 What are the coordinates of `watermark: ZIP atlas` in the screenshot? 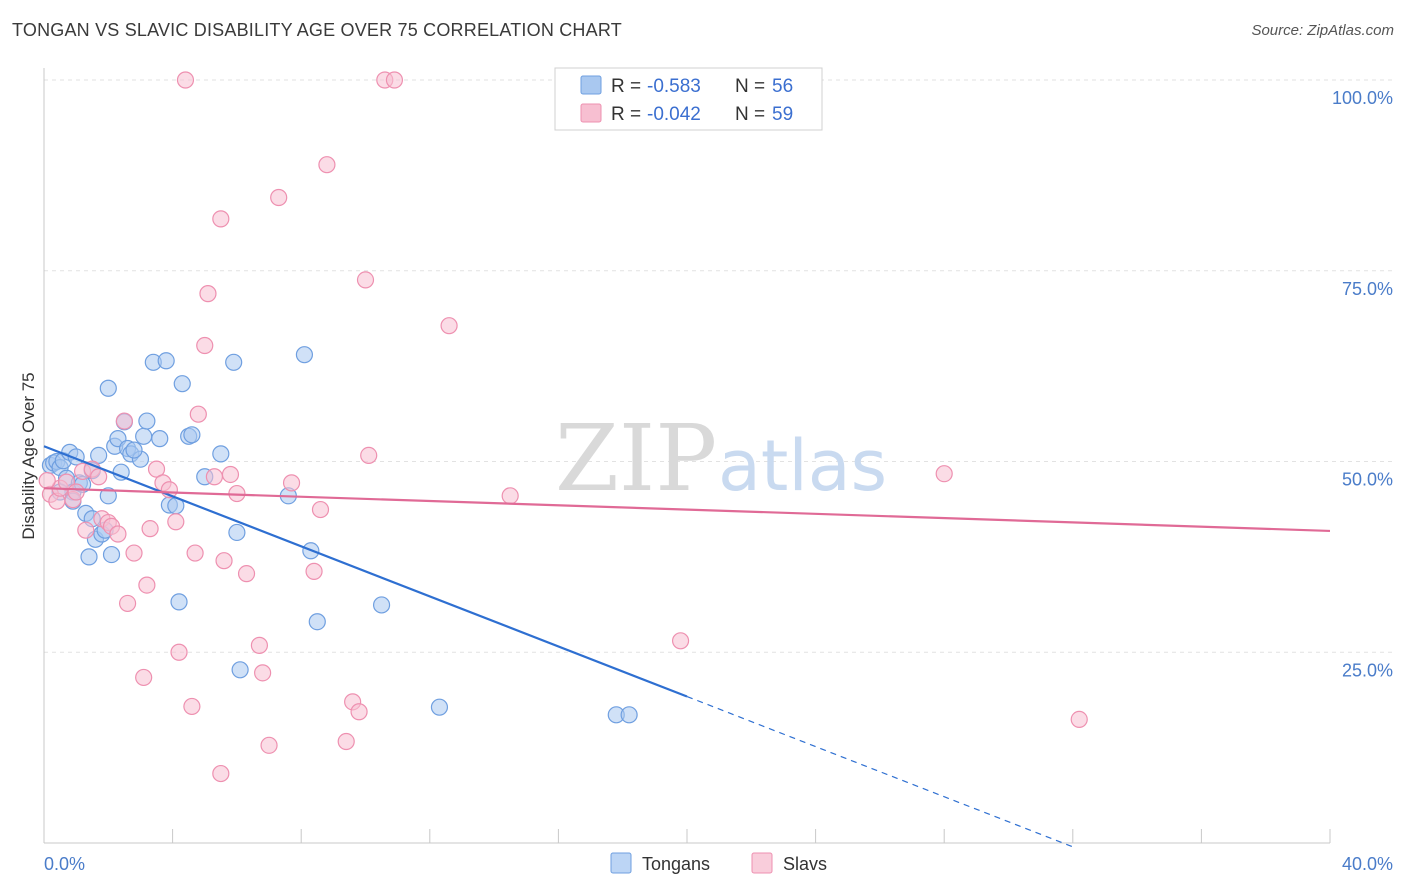 It's located at (721, 458).